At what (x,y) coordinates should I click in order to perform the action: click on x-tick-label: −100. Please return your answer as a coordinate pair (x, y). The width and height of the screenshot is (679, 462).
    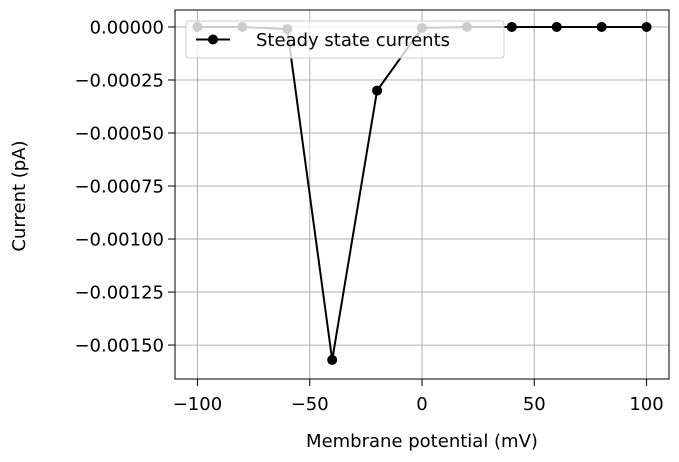
    Looking at the image, I should click on (197, 404).